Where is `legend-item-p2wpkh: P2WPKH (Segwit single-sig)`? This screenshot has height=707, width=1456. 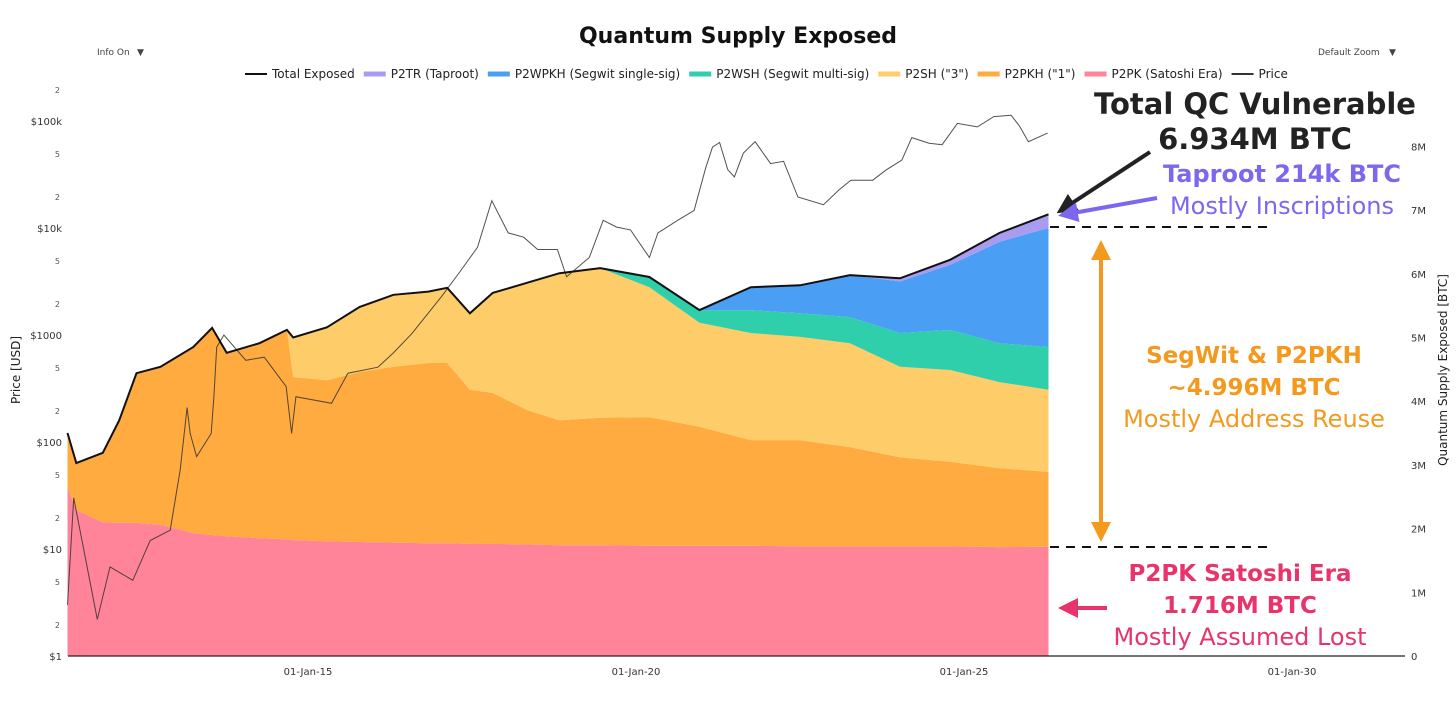
legend-item-p2wpkh: P2WPKH (Segwit single-sig) is located at coordinates (583, 74).